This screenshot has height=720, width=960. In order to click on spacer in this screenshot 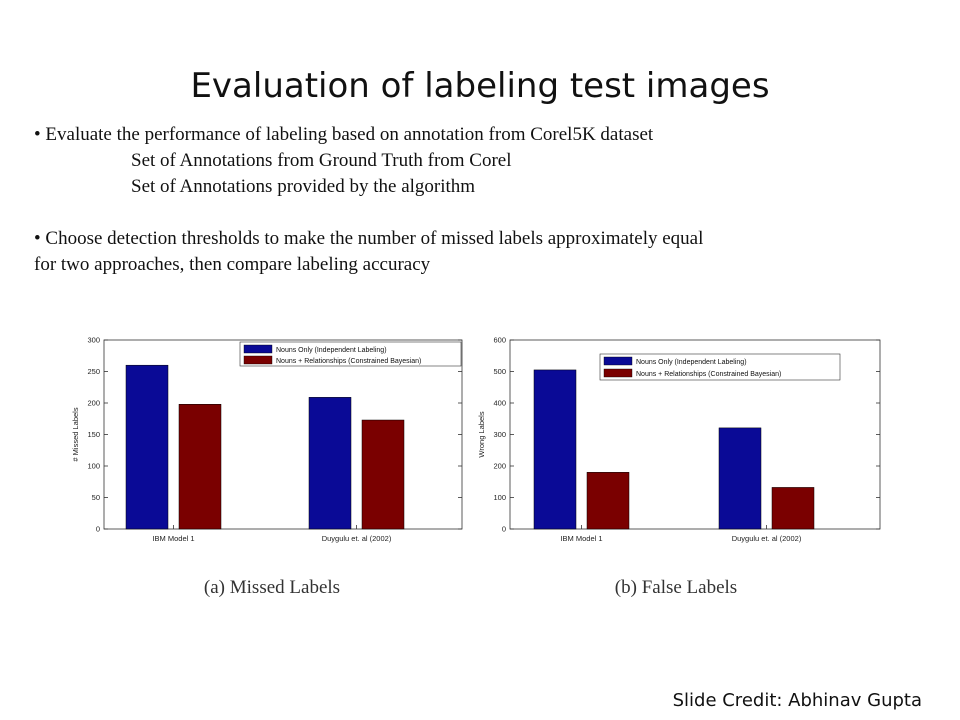, I will do `click(484, 213)`.